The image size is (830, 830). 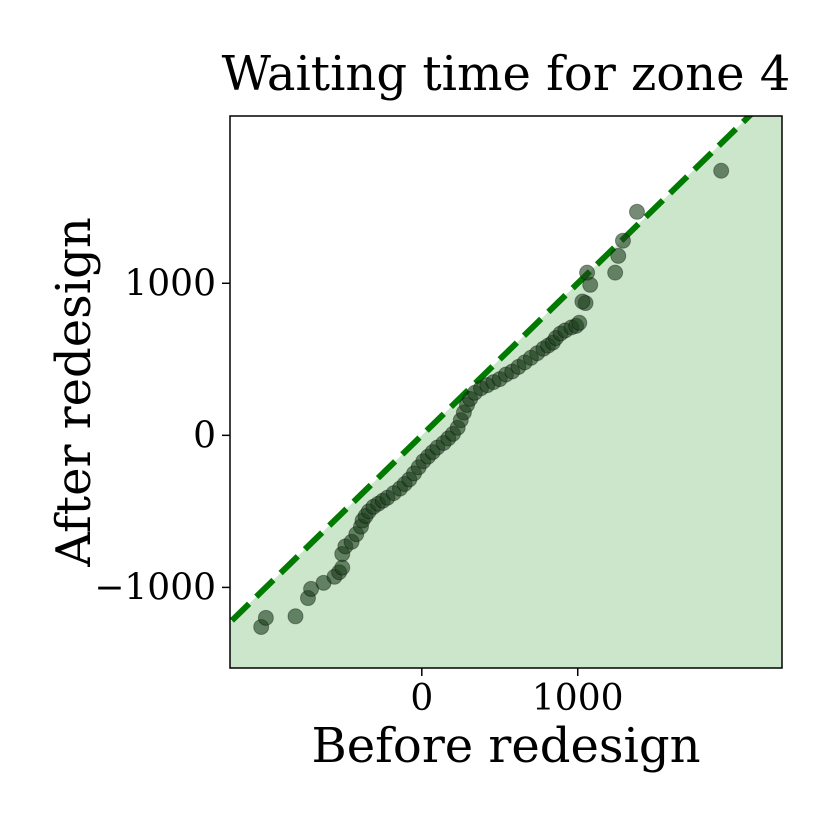 I want to click on y-tick-label: 1000, so click(x=170, y=283).